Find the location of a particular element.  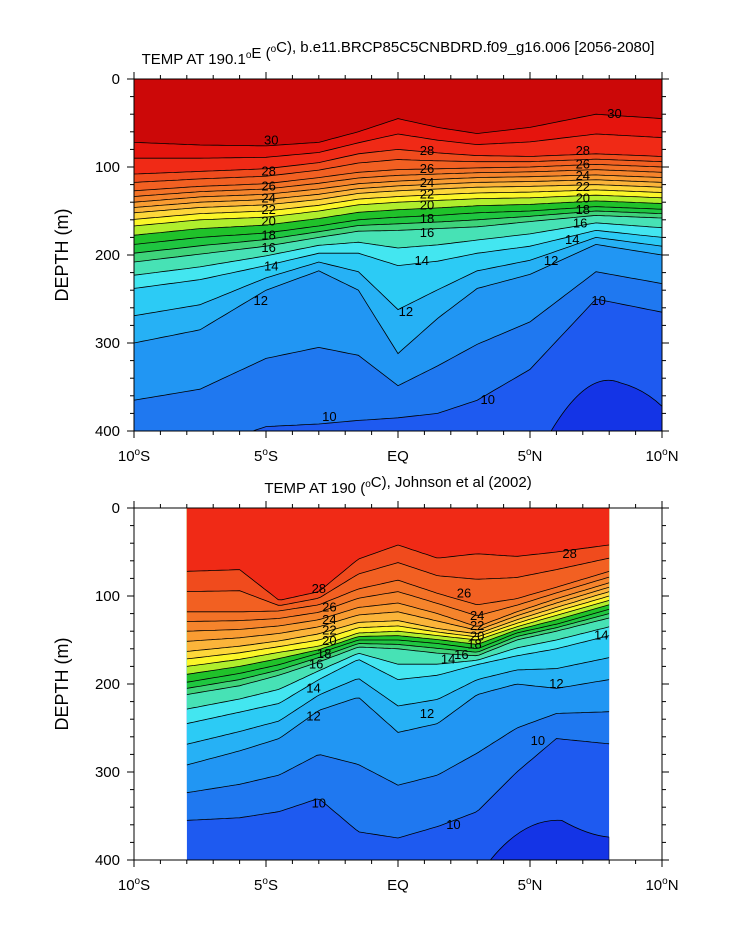

x-tick-label: 10oN is located at coordinates (661, 456).